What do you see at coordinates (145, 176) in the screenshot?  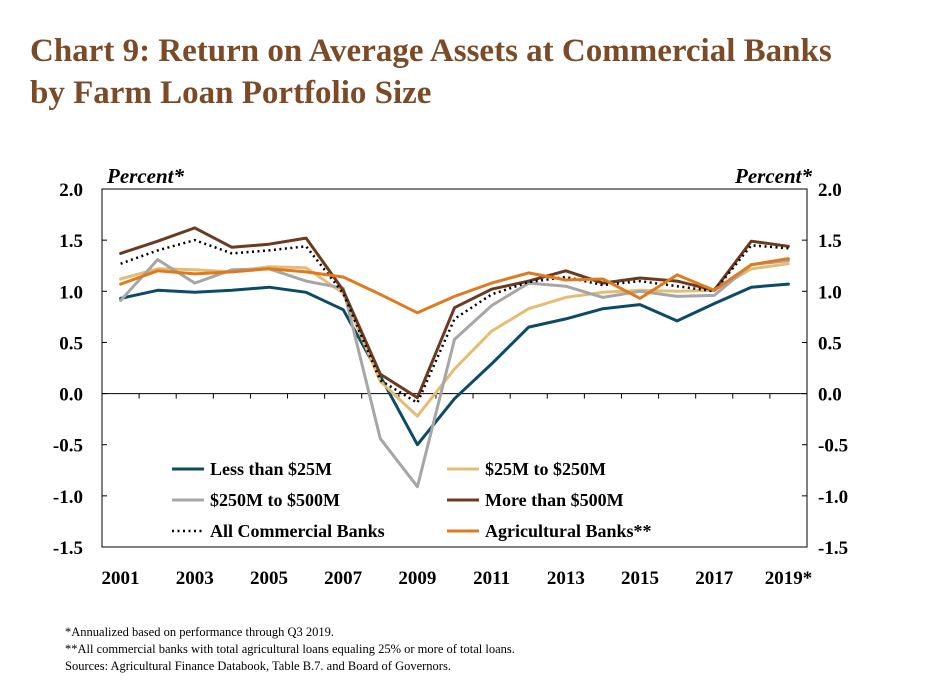 I see `y-axis-label-left: Percent*` at bounding box center [145, 176].